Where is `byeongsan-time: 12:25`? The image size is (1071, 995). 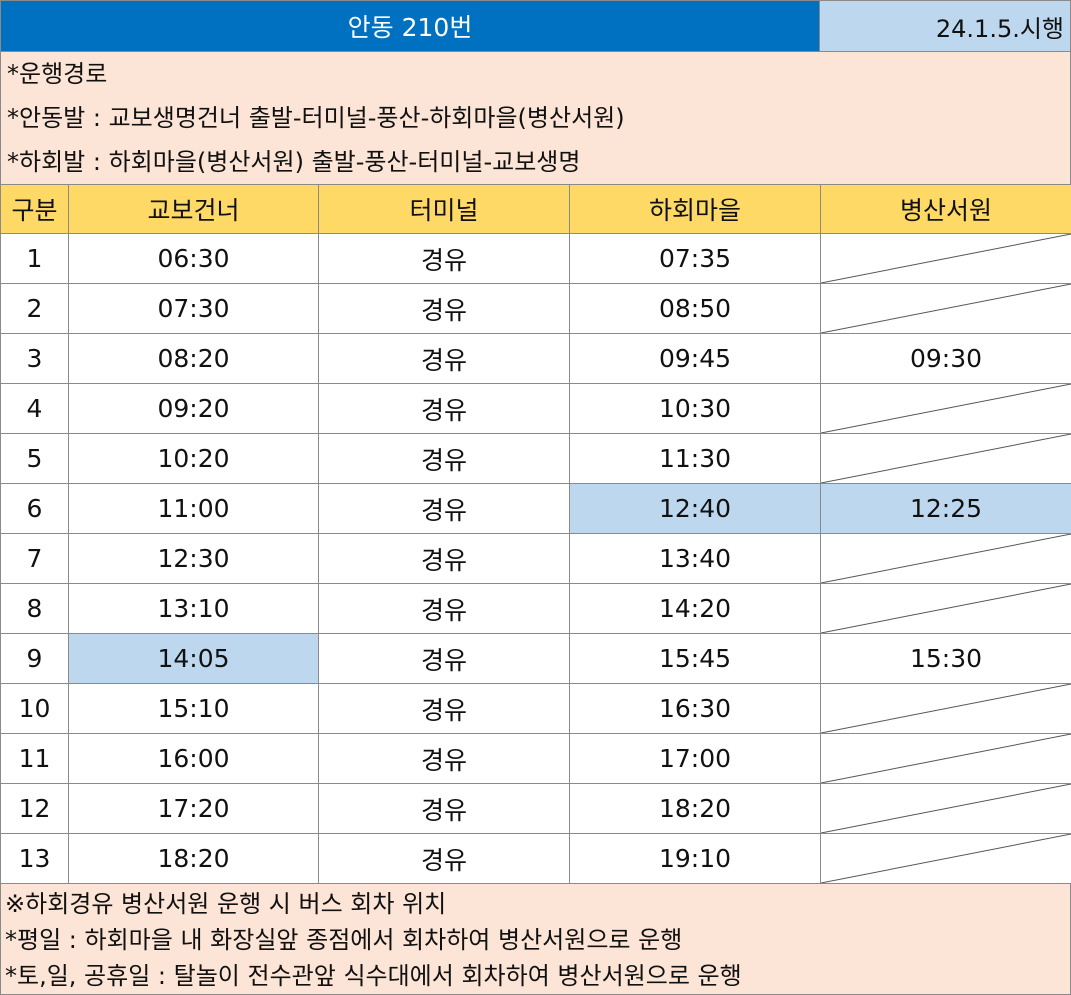 byeongsan-time: 12:25 is located at coordinates (945, 508).